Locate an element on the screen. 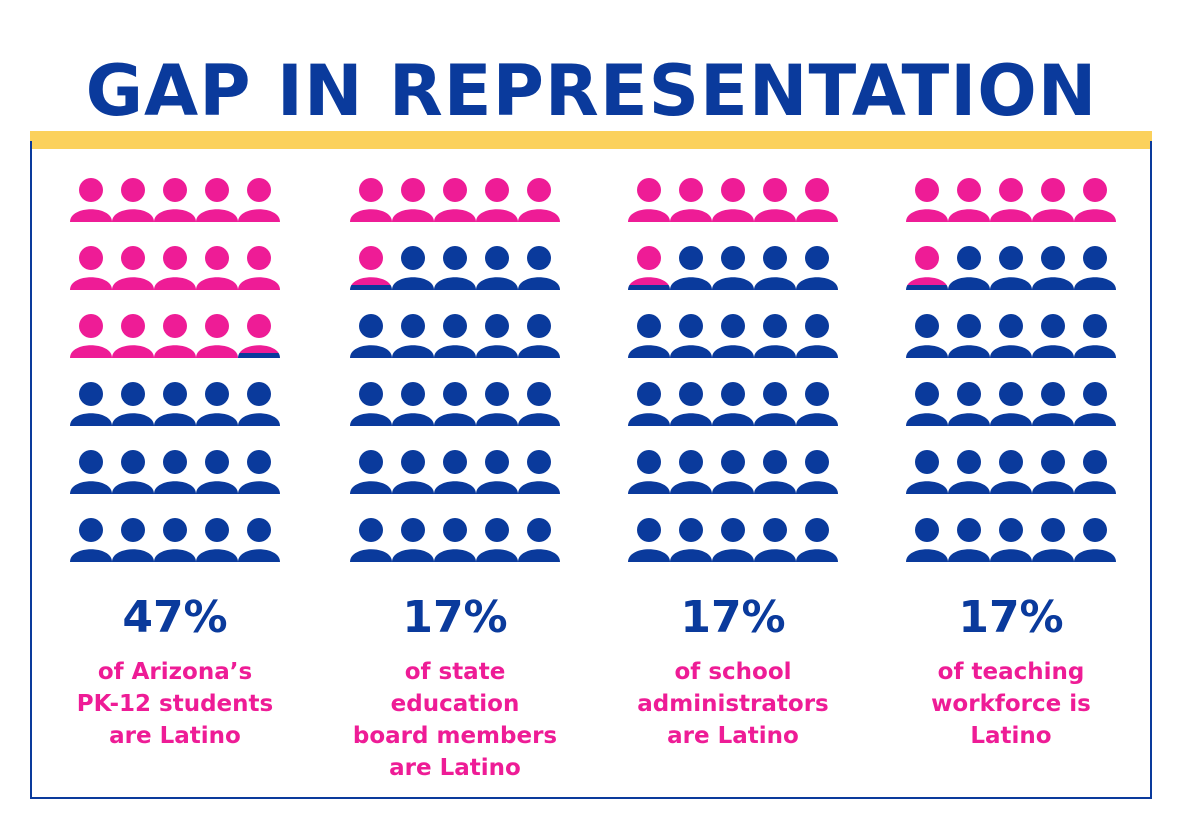  description-administrators: of school administrators are Latino is located at coordinates (733, 704).